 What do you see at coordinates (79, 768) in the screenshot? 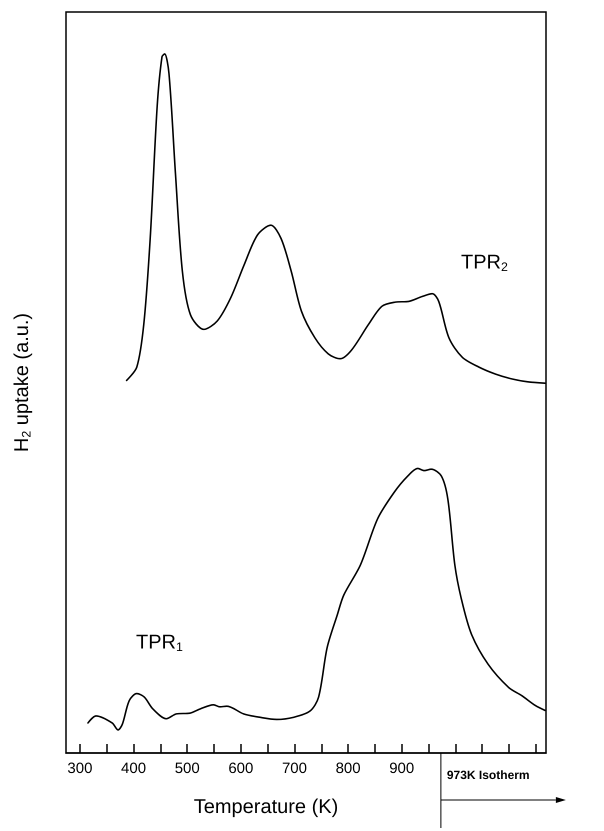
I see `x-tick-label: 300` at bounding box center [79, 768].